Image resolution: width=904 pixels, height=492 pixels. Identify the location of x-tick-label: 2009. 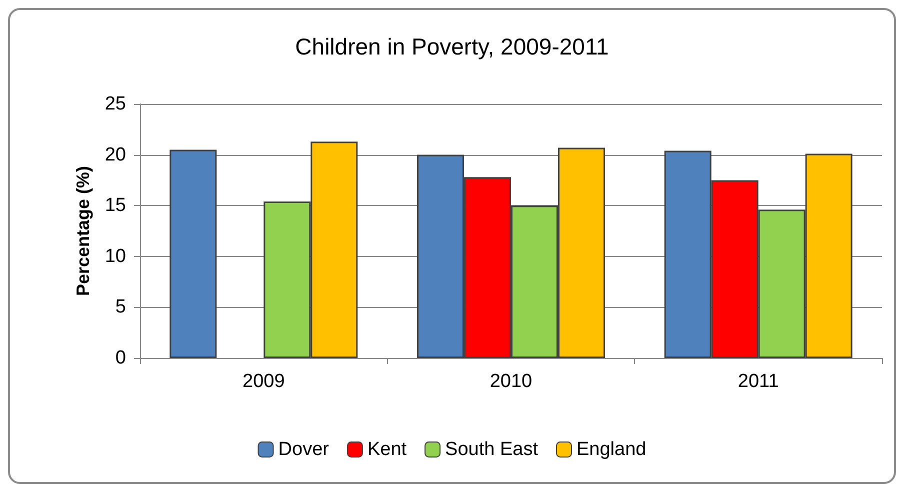
(263, 381).